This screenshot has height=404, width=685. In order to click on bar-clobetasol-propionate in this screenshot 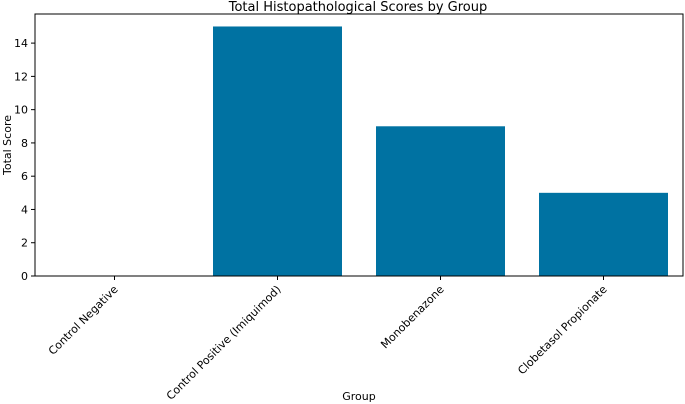, I will do `click(603, 234)`.